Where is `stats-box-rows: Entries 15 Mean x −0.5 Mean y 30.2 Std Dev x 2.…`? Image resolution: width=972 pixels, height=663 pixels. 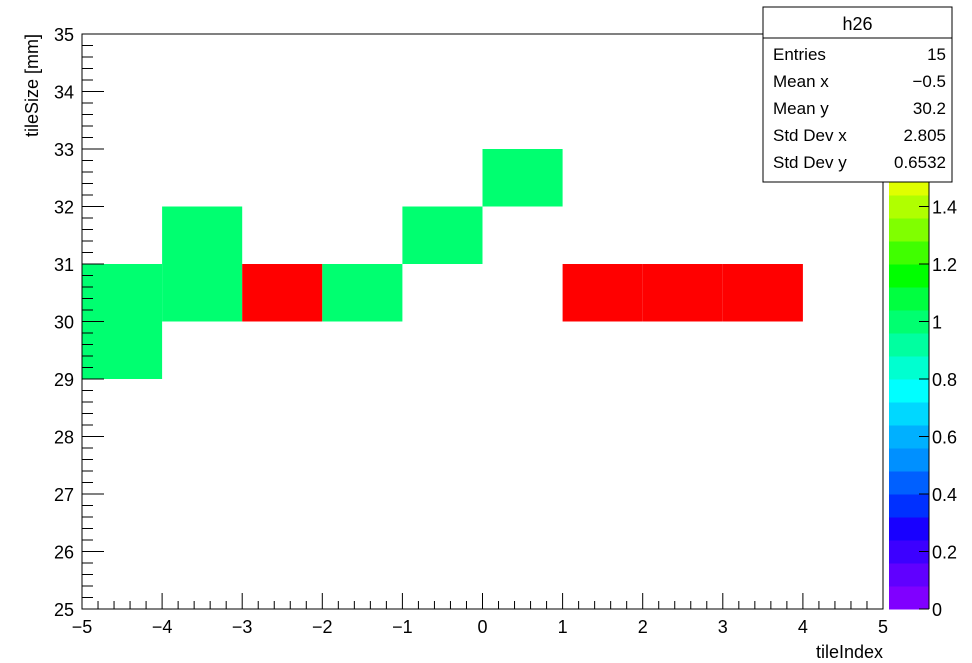 stats-box-rows: Entries 15 Mean x −0.5 Mean y 30.2 Std Dev x 2.… is located at coordinates (859, 108).